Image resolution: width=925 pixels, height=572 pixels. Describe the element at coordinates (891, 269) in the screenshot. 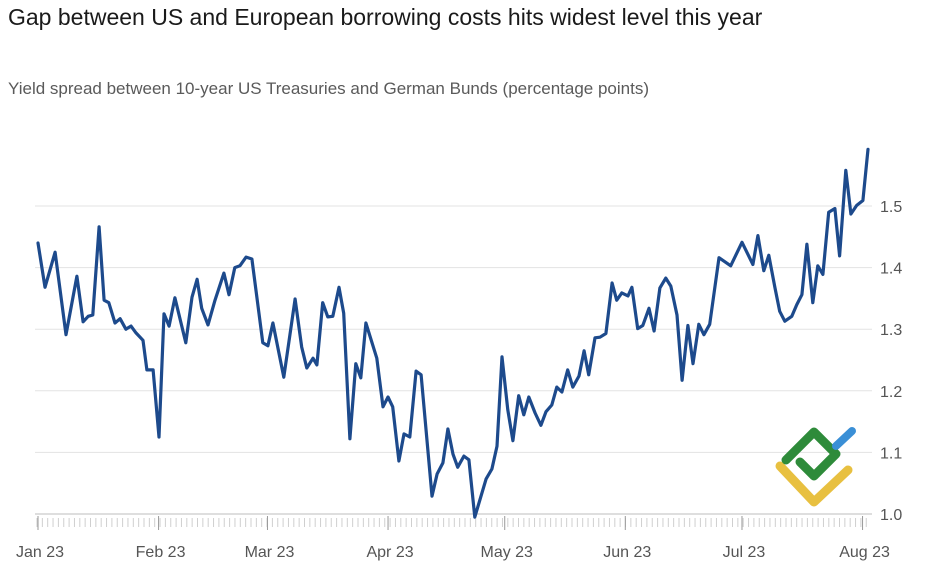

I see `y-tick-label: 1.4` at that location.